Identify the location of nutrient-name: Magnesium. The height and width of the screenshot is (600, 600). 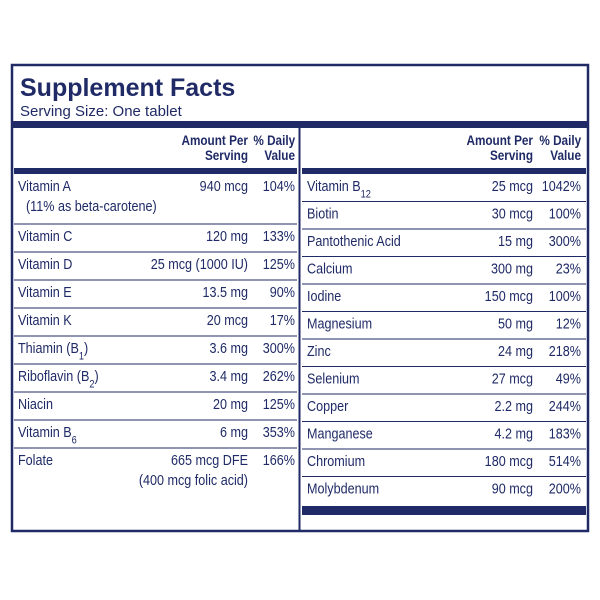
(339, 322).